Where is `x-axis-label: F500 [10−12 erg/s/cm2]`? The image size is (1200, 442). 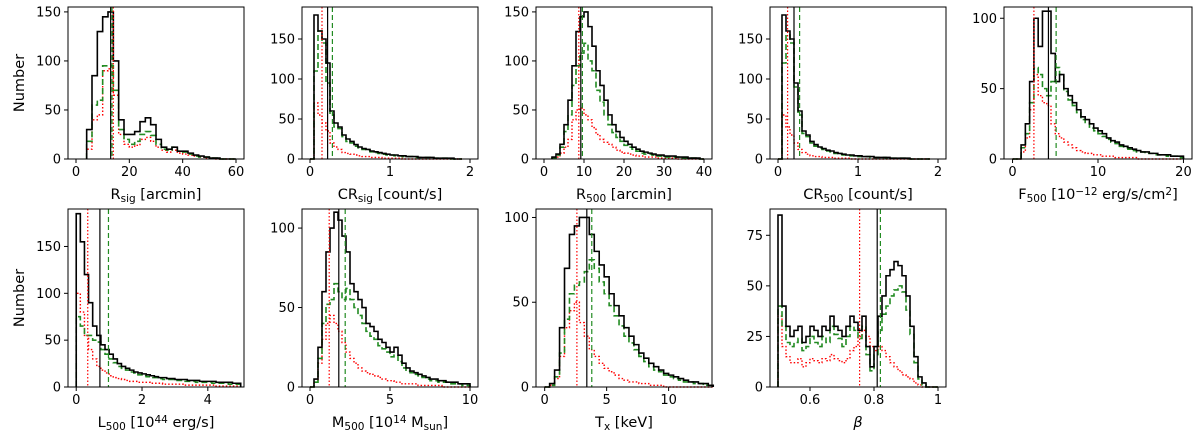 x-axis-label: F500 [10−12 erg/s/cm2] is located at coordinates (1098, 195).